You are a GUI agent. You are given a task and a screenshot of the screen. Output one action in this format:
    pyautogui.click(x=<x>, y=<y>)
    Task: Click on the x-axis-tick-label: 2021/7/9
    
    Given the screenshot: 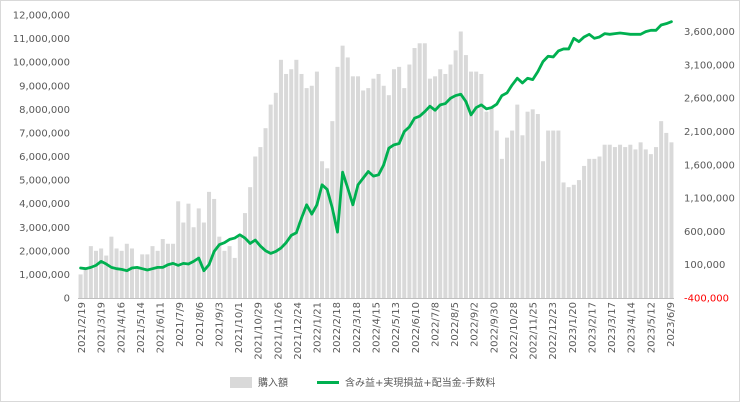 What is the action you would take?
    pyautogui.click(x=180, y=324)
    